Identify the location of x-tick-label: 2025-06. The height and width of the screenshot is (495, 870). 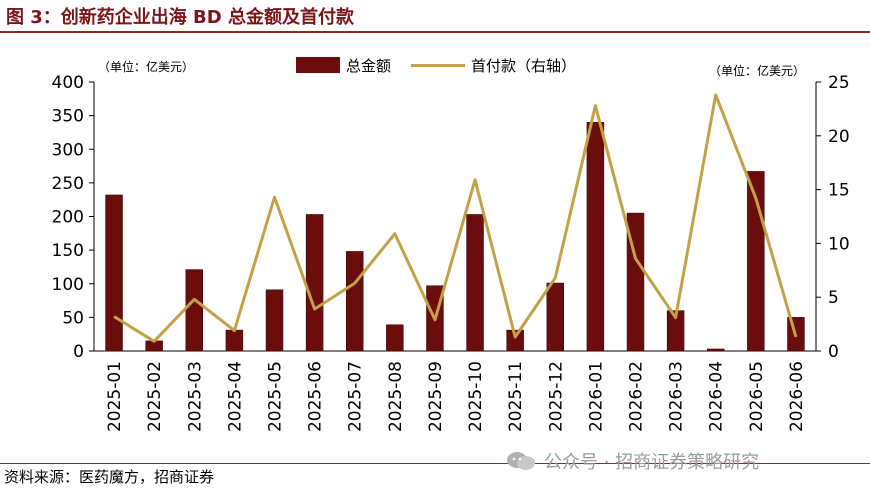
(316, 396).